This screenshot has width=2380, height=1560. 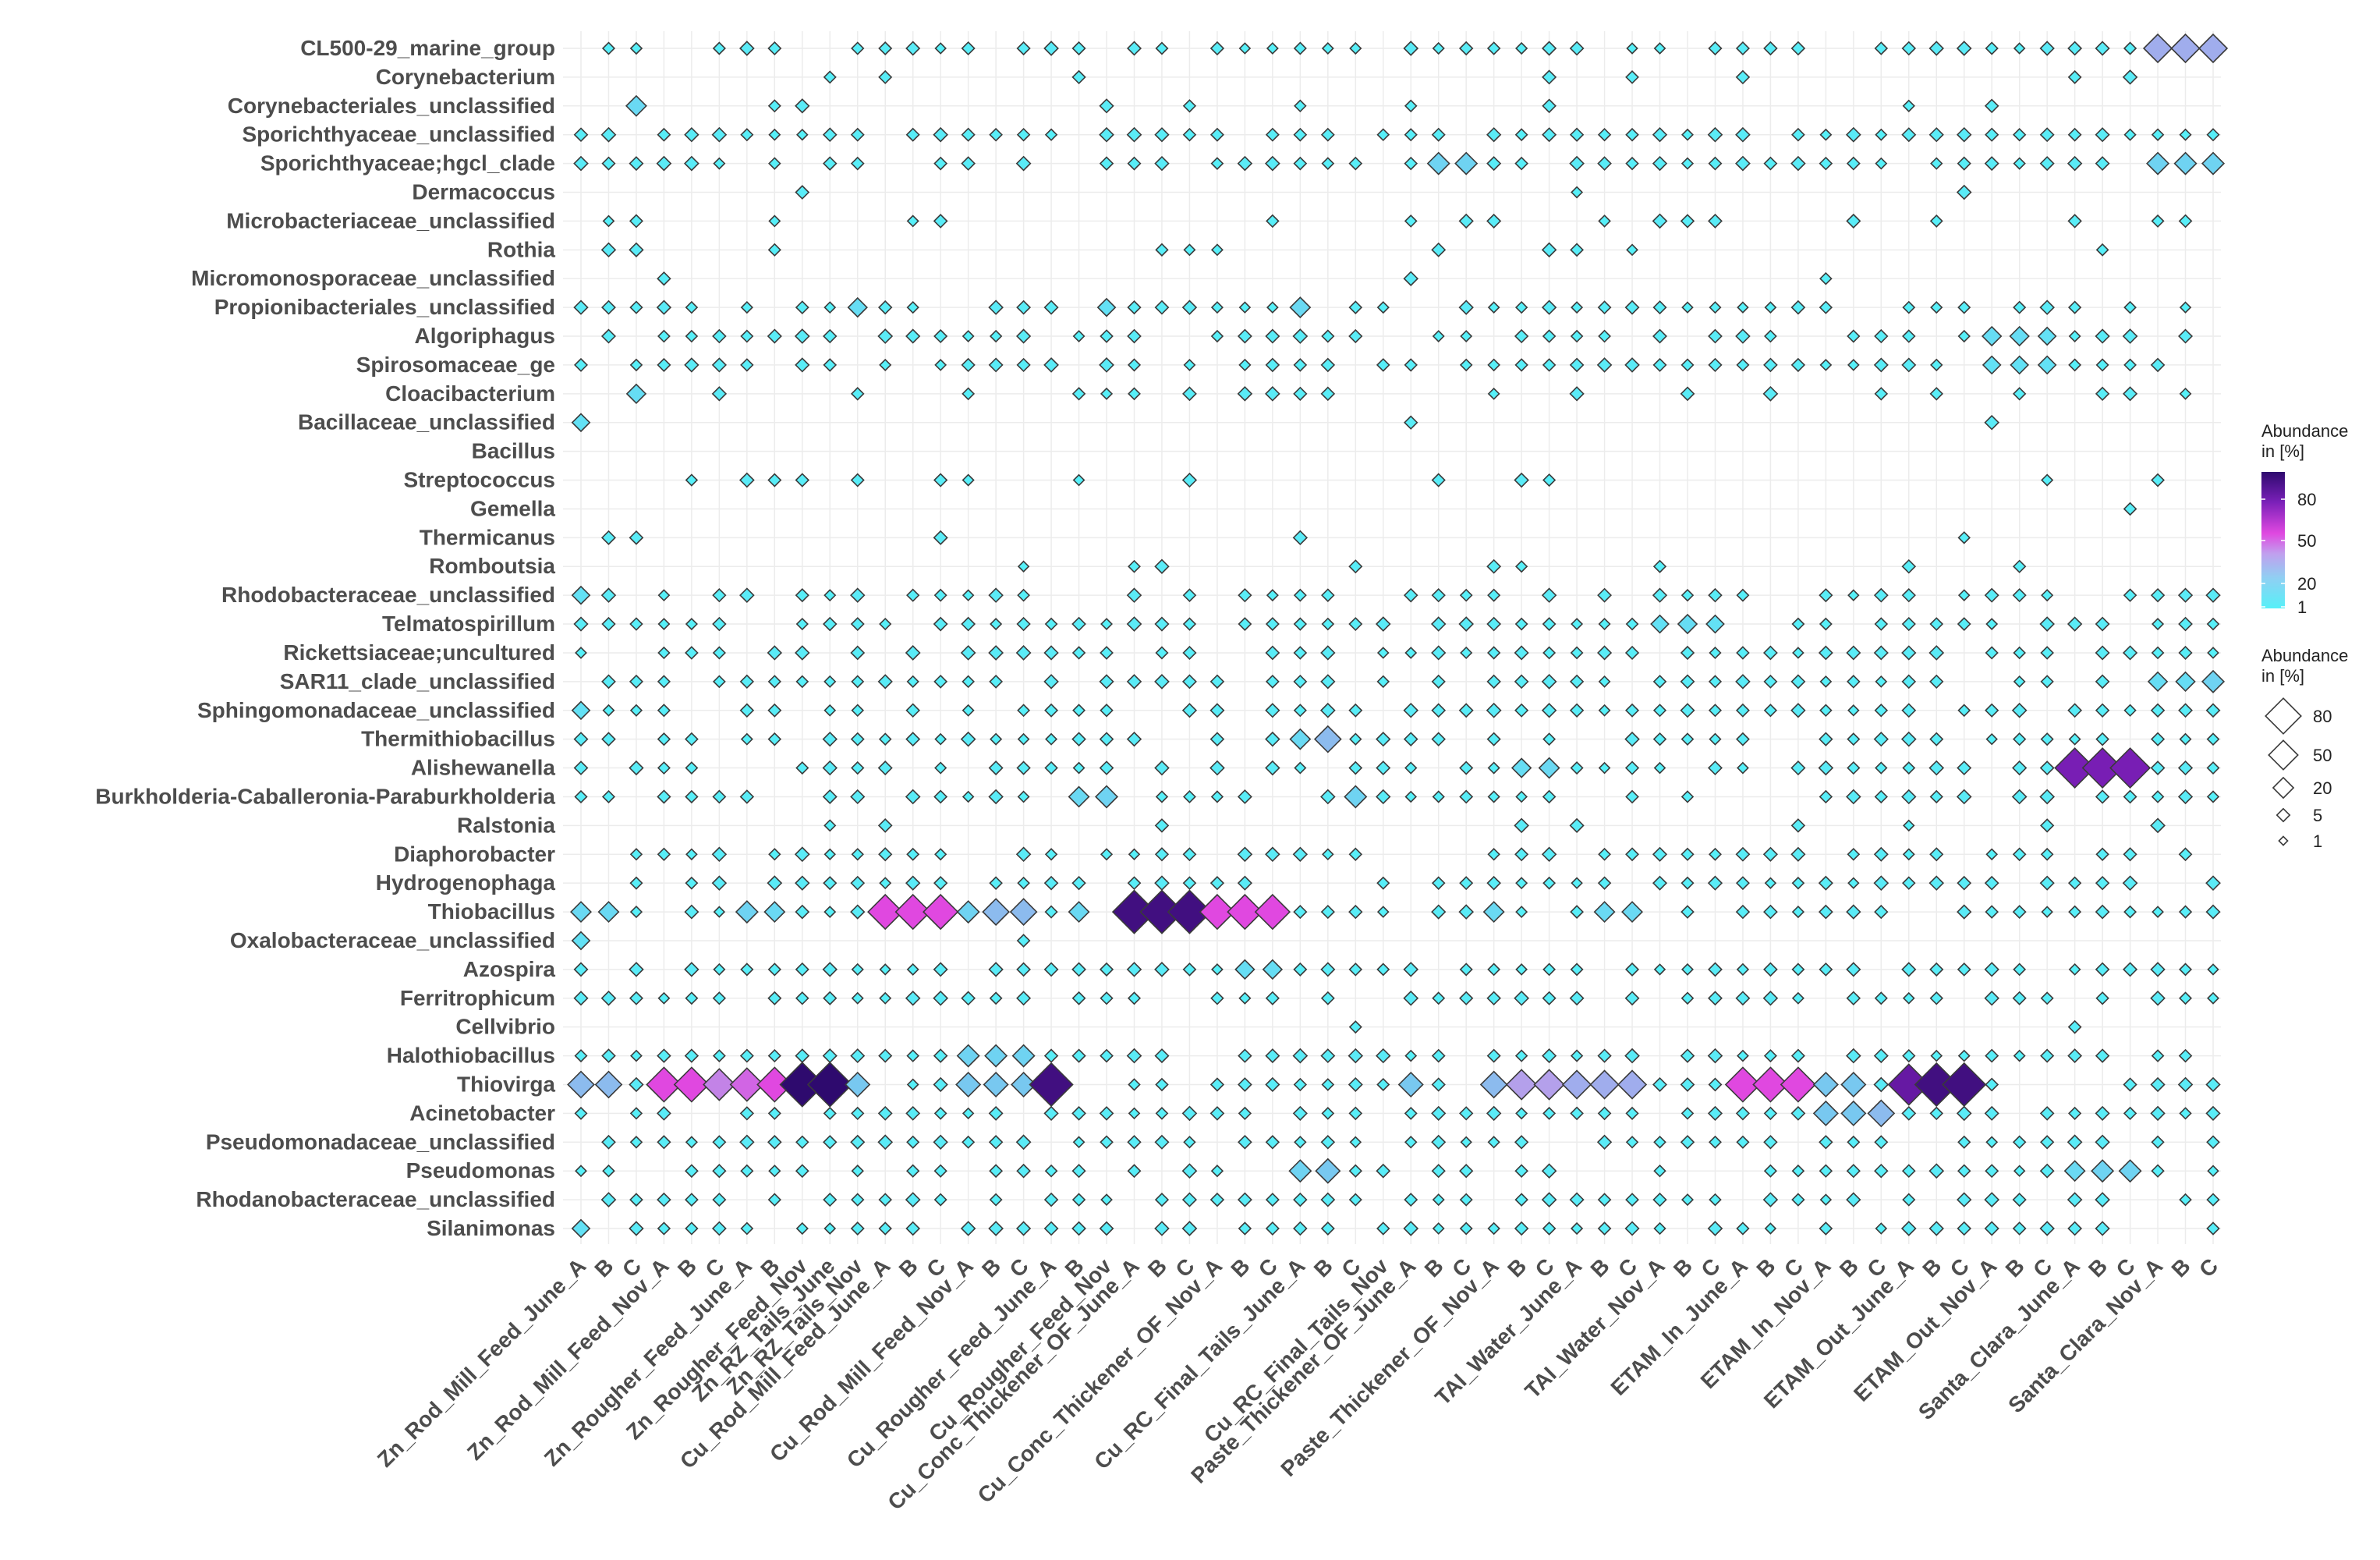 What do you see at coordinates (2317, 841) in the screenshot?
I see `size-legend-tick: 1` at bounding box center [2317, 841].